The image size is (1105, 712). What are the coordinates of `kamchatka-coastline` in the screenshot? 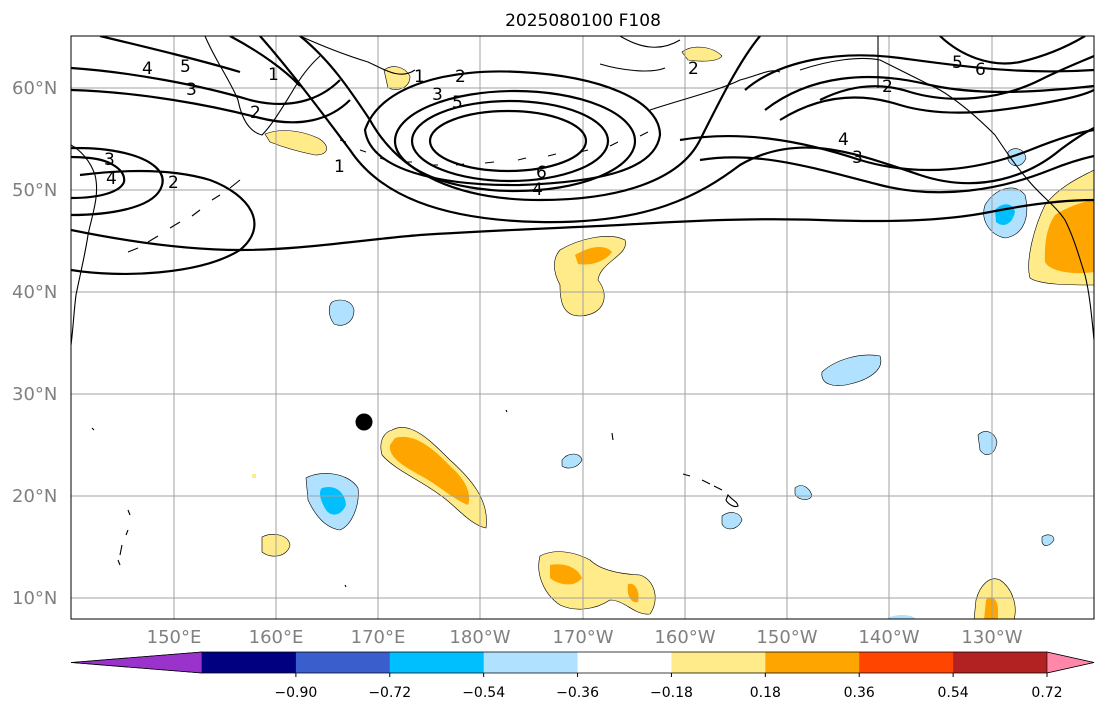 It's located at (262, 86).